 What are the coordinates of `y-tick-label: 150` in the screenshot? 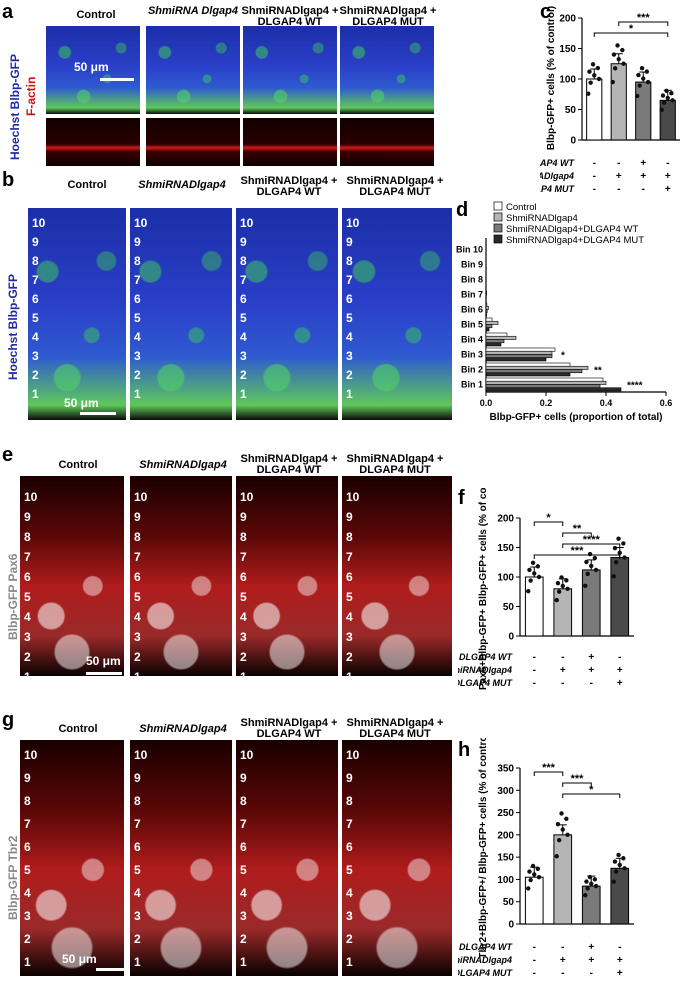 It's located at (505, 858).